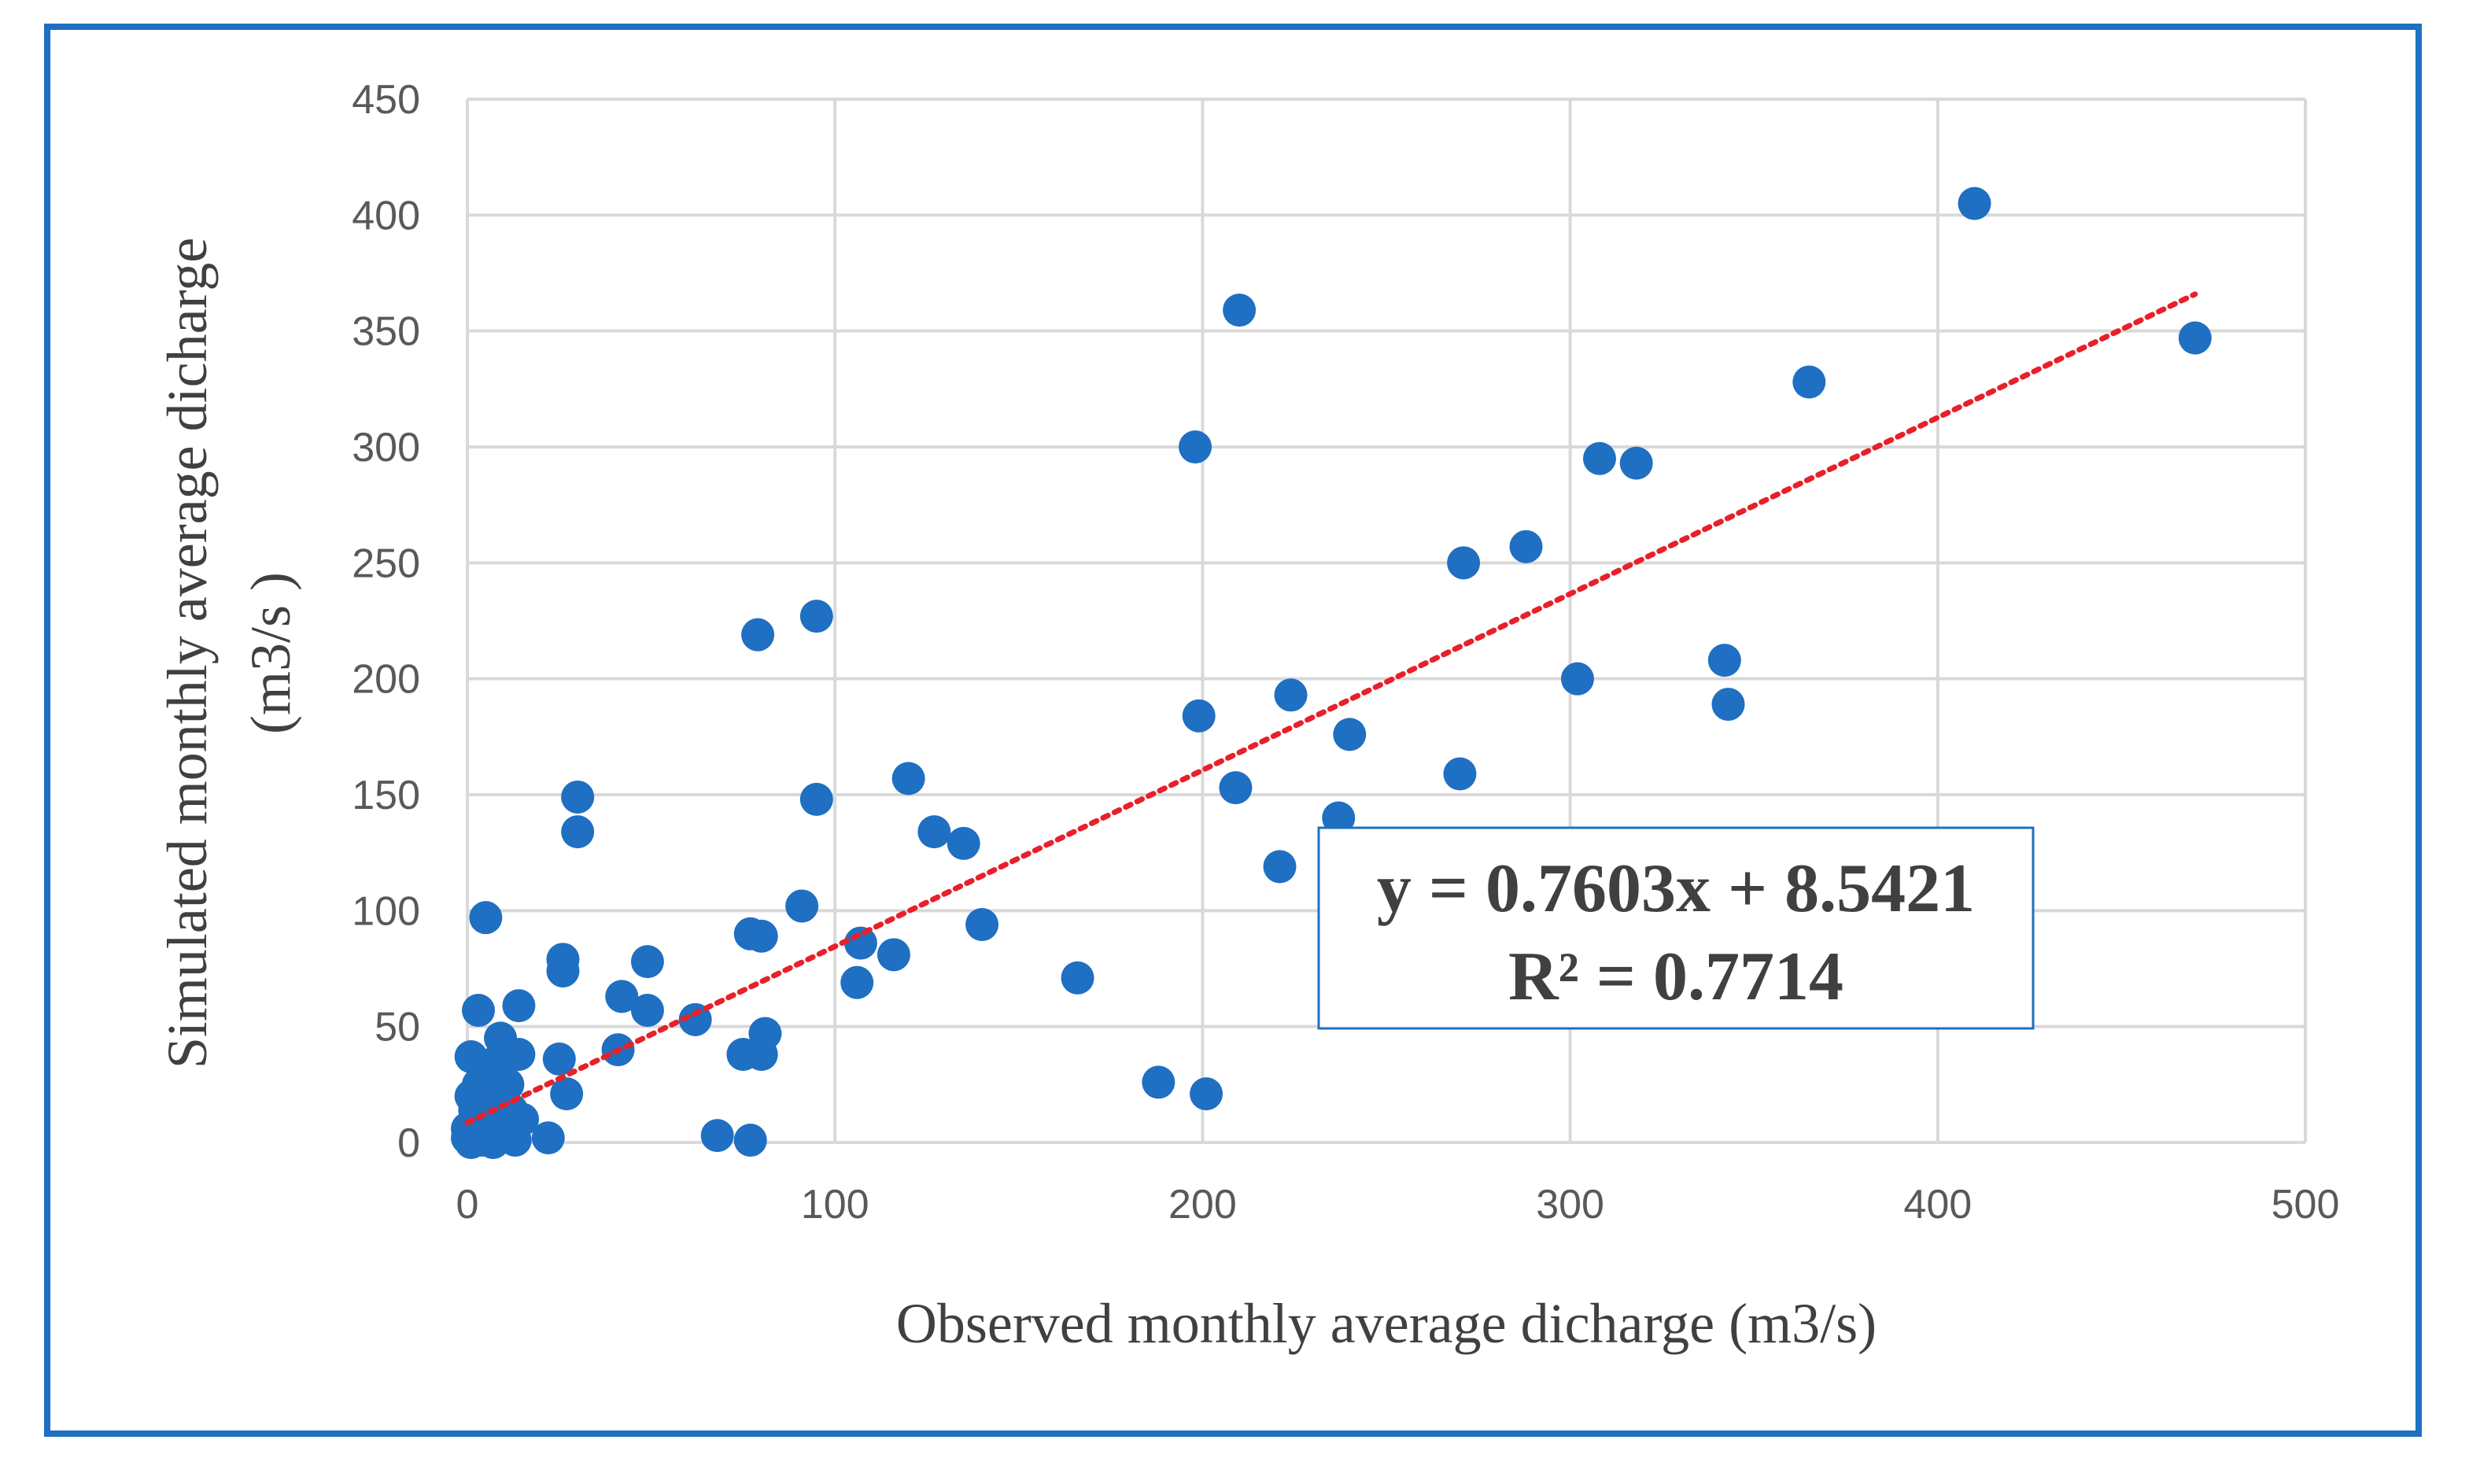  Describe the element at coordinates (467, 1204) in the screenshot. I see `x-tick-label: 0` at that location.